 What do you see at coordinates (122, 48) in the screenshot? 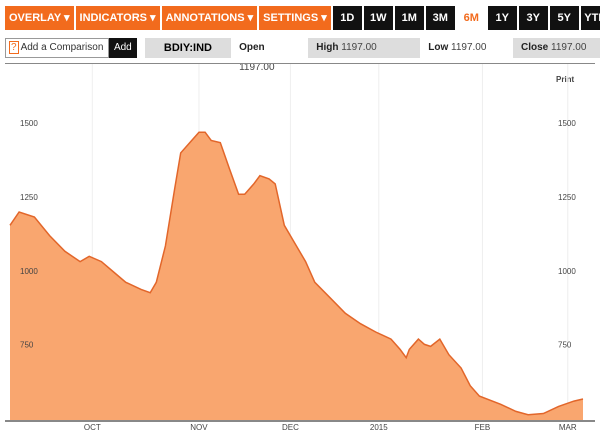
I see `add-button: Add` at bounding box center [122, 48].